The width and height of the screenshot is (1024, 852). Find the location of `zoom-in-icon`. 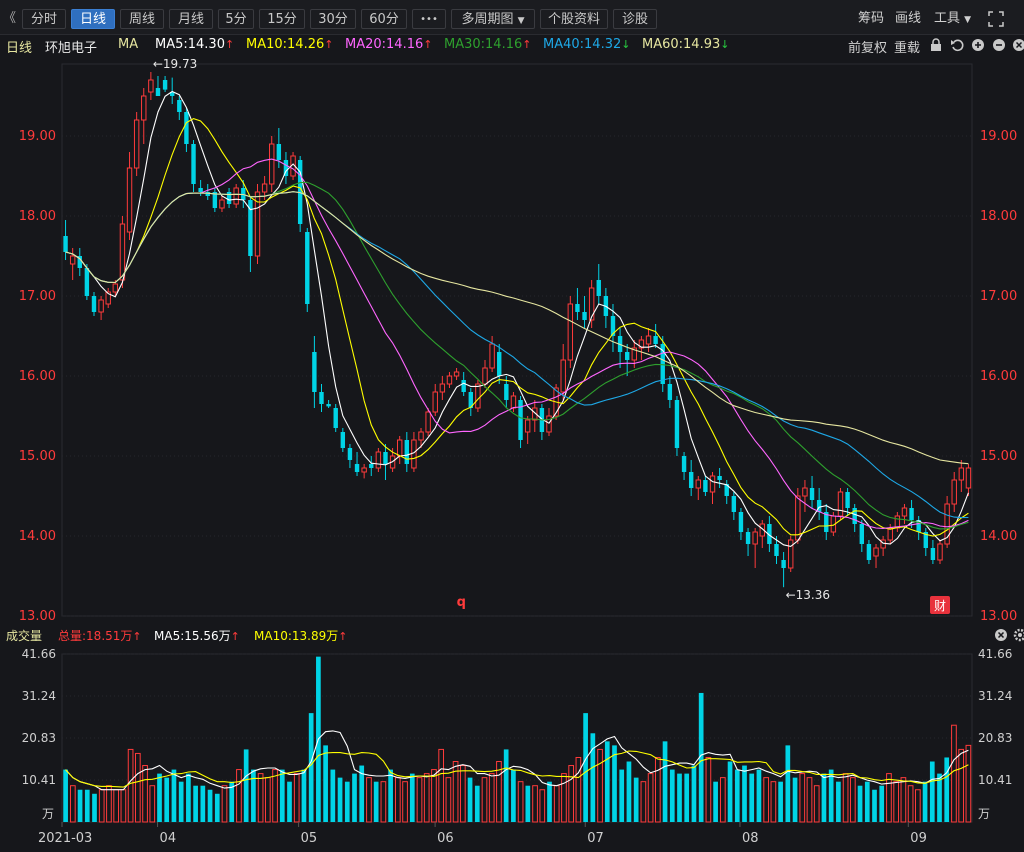

zoom-in-icon is located at coordinates (978, 45).